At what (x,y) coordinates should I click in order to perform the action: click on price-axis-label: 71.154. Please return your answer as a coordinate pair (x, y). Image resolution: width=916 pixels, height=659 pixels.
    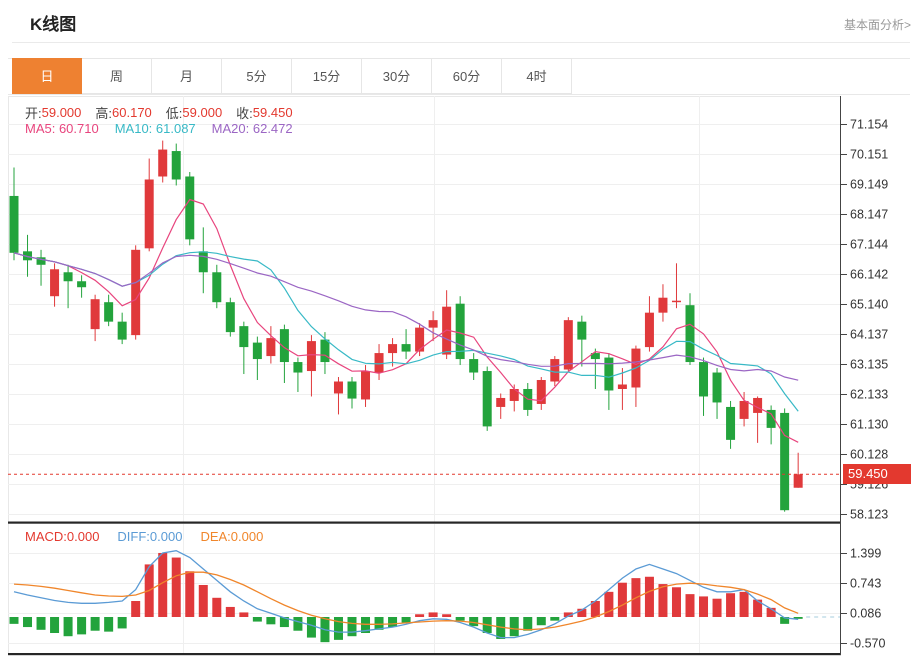
    Looking at the image, I should click on (869, 125).